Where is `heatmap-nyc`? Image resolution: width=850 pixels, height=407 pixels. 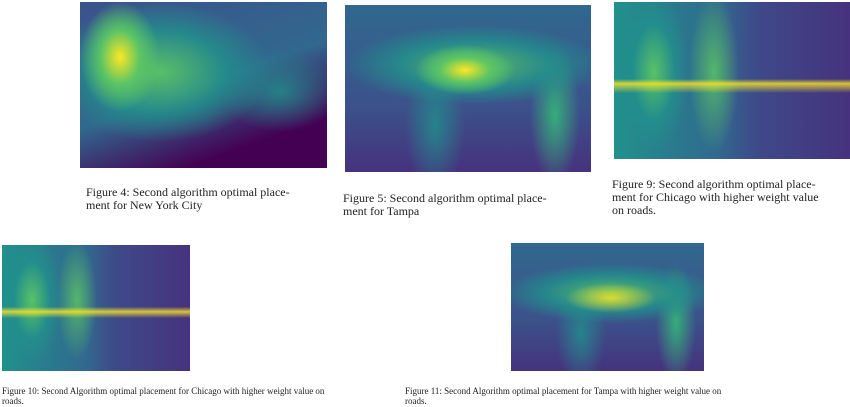 heatmap-nyc is located at coordinates (203, 85).